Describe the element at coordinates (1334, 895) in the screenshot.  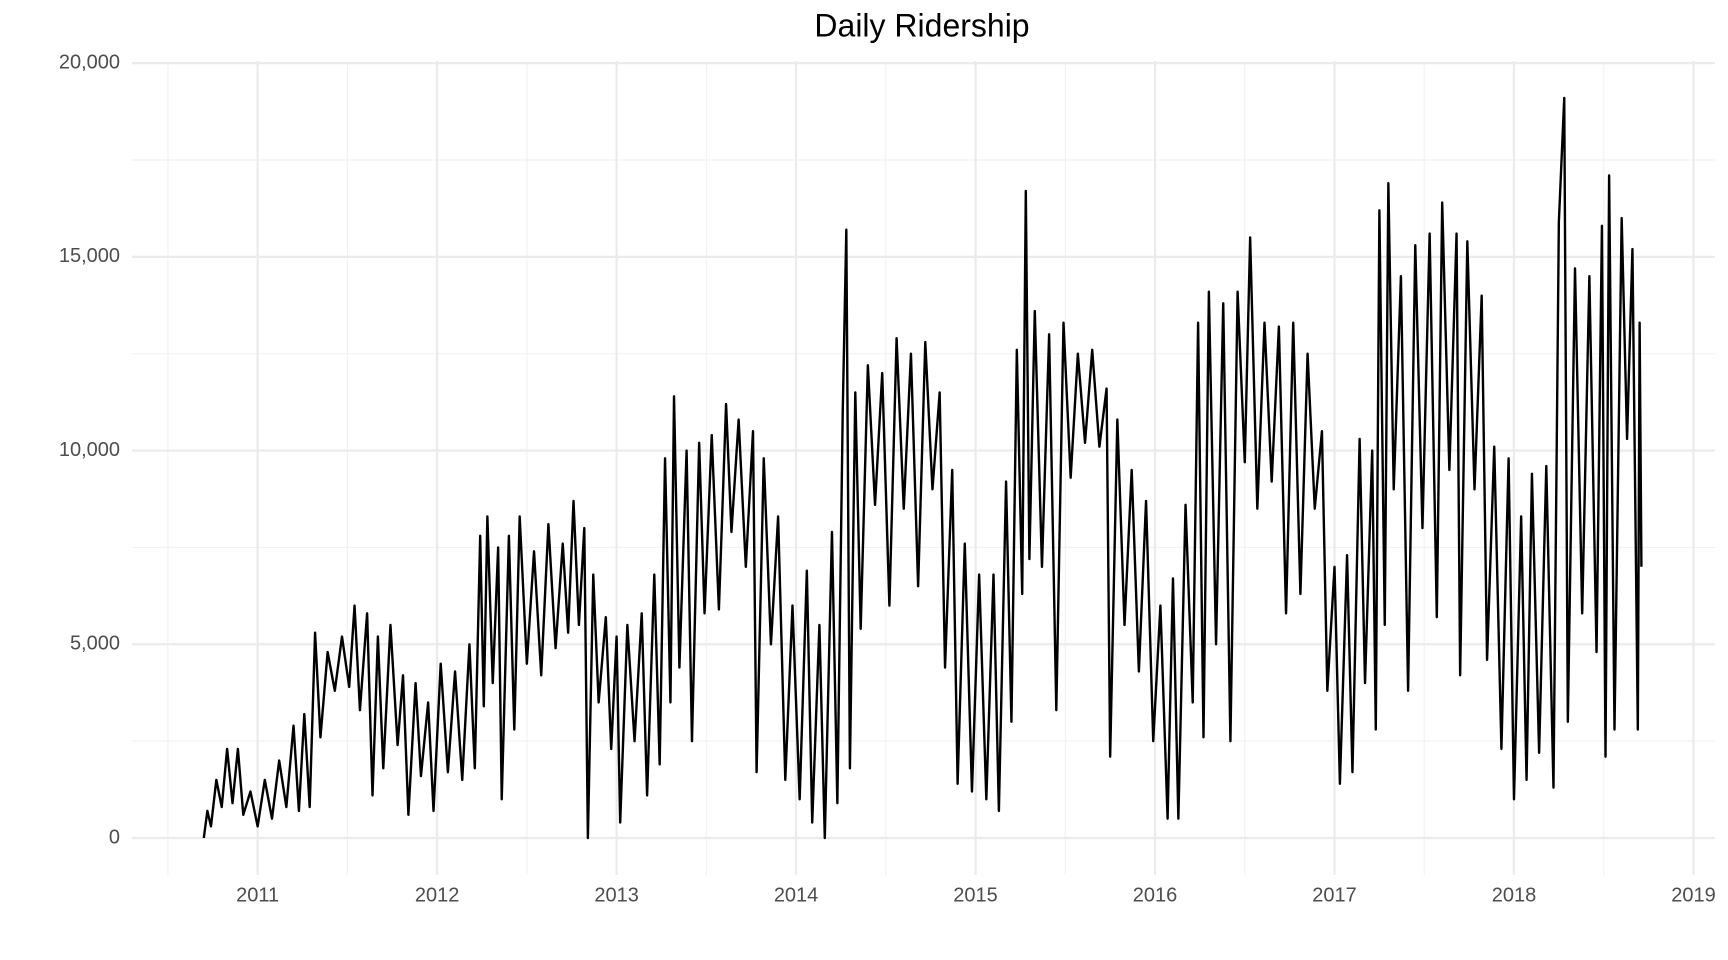
I see `x-tick-label: 2017` at that location.